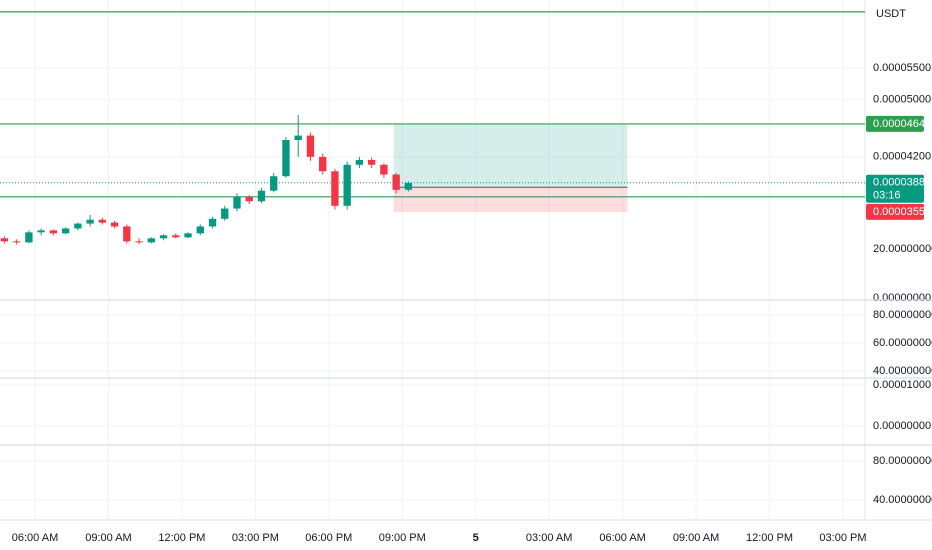 This screenshot has width=932, height=550. Describe the element at coordinates (887, 196) in the screenshot. I see `countdown-label: 03:16` at that location.